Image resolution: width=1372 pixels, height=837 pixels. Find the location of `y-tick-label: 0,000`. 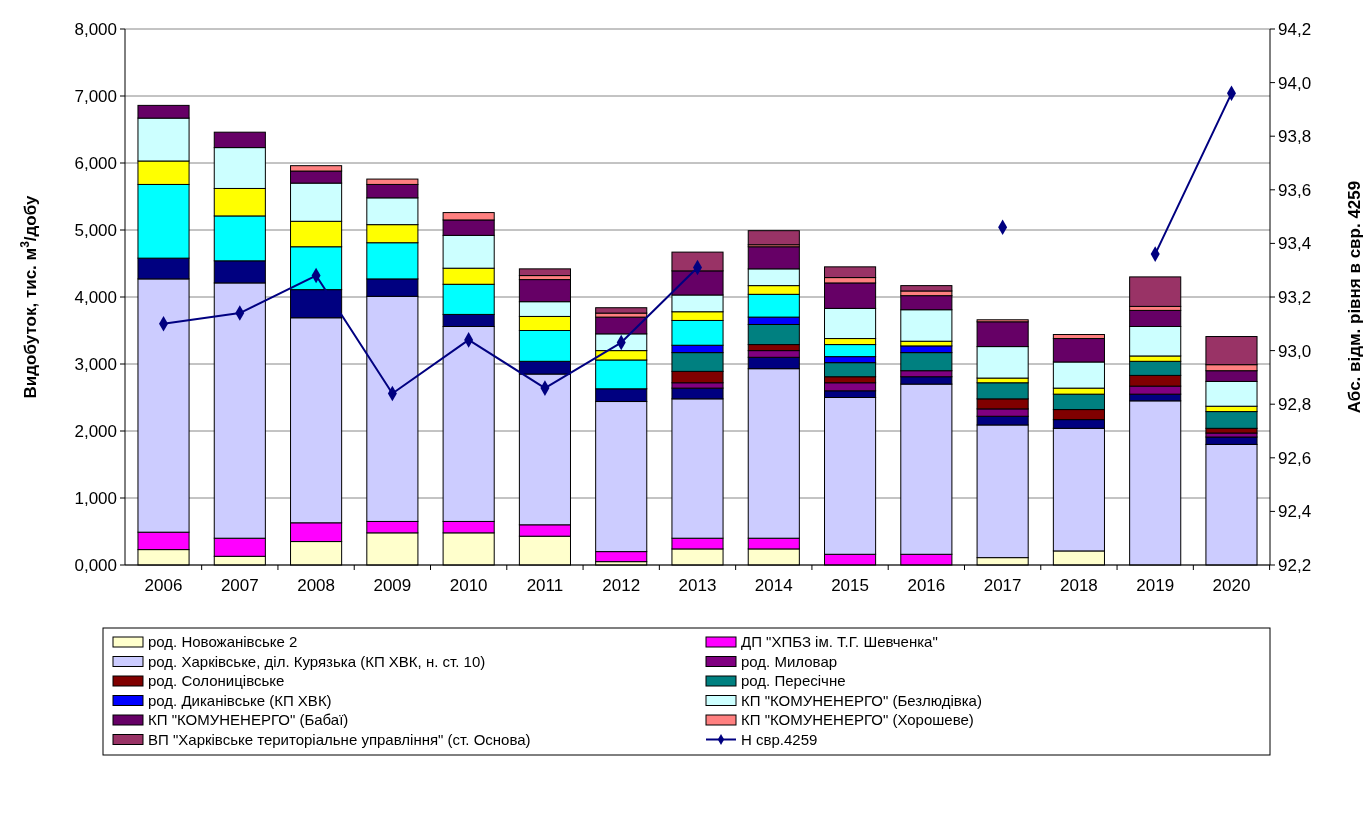

y-tick-label: 0,000 is located at coordinates (95, 565).